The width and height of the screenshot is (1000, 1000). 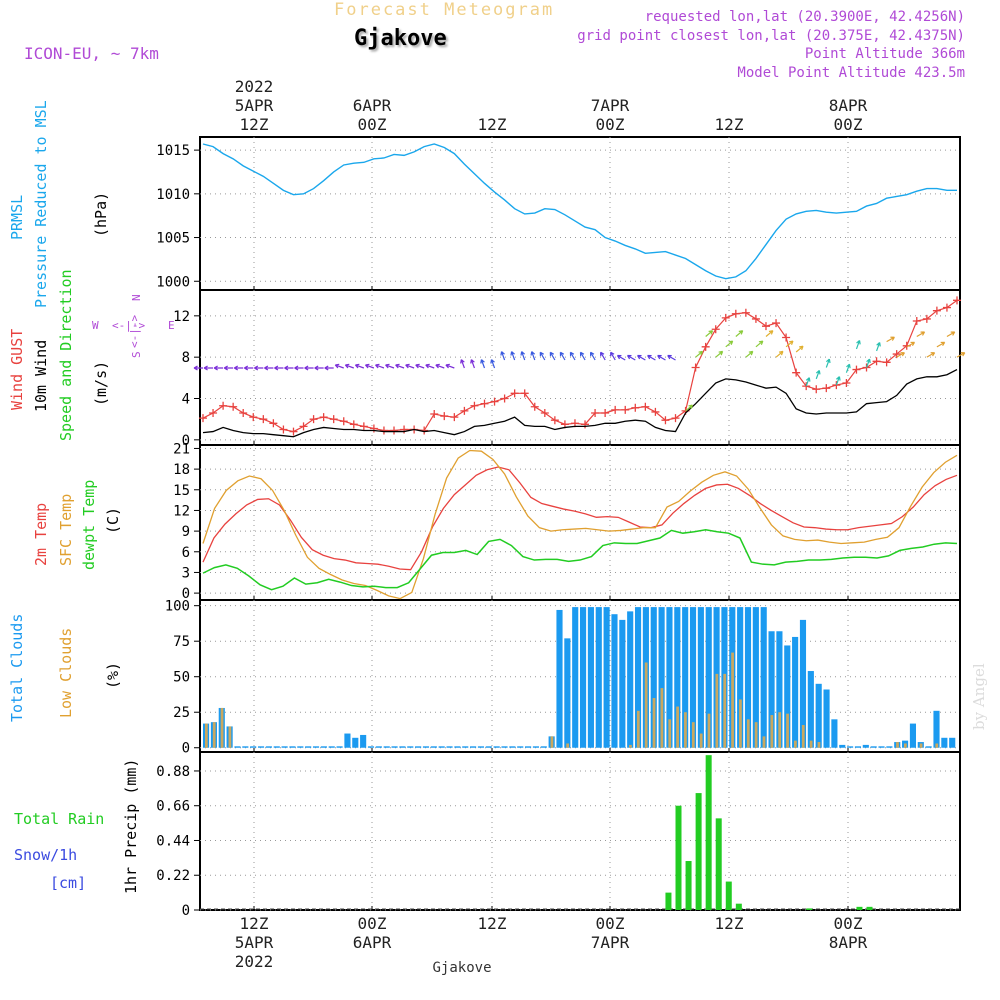 I want to click on top-time-label: 2022 5APR 12Z, so click(x=254, y=105).